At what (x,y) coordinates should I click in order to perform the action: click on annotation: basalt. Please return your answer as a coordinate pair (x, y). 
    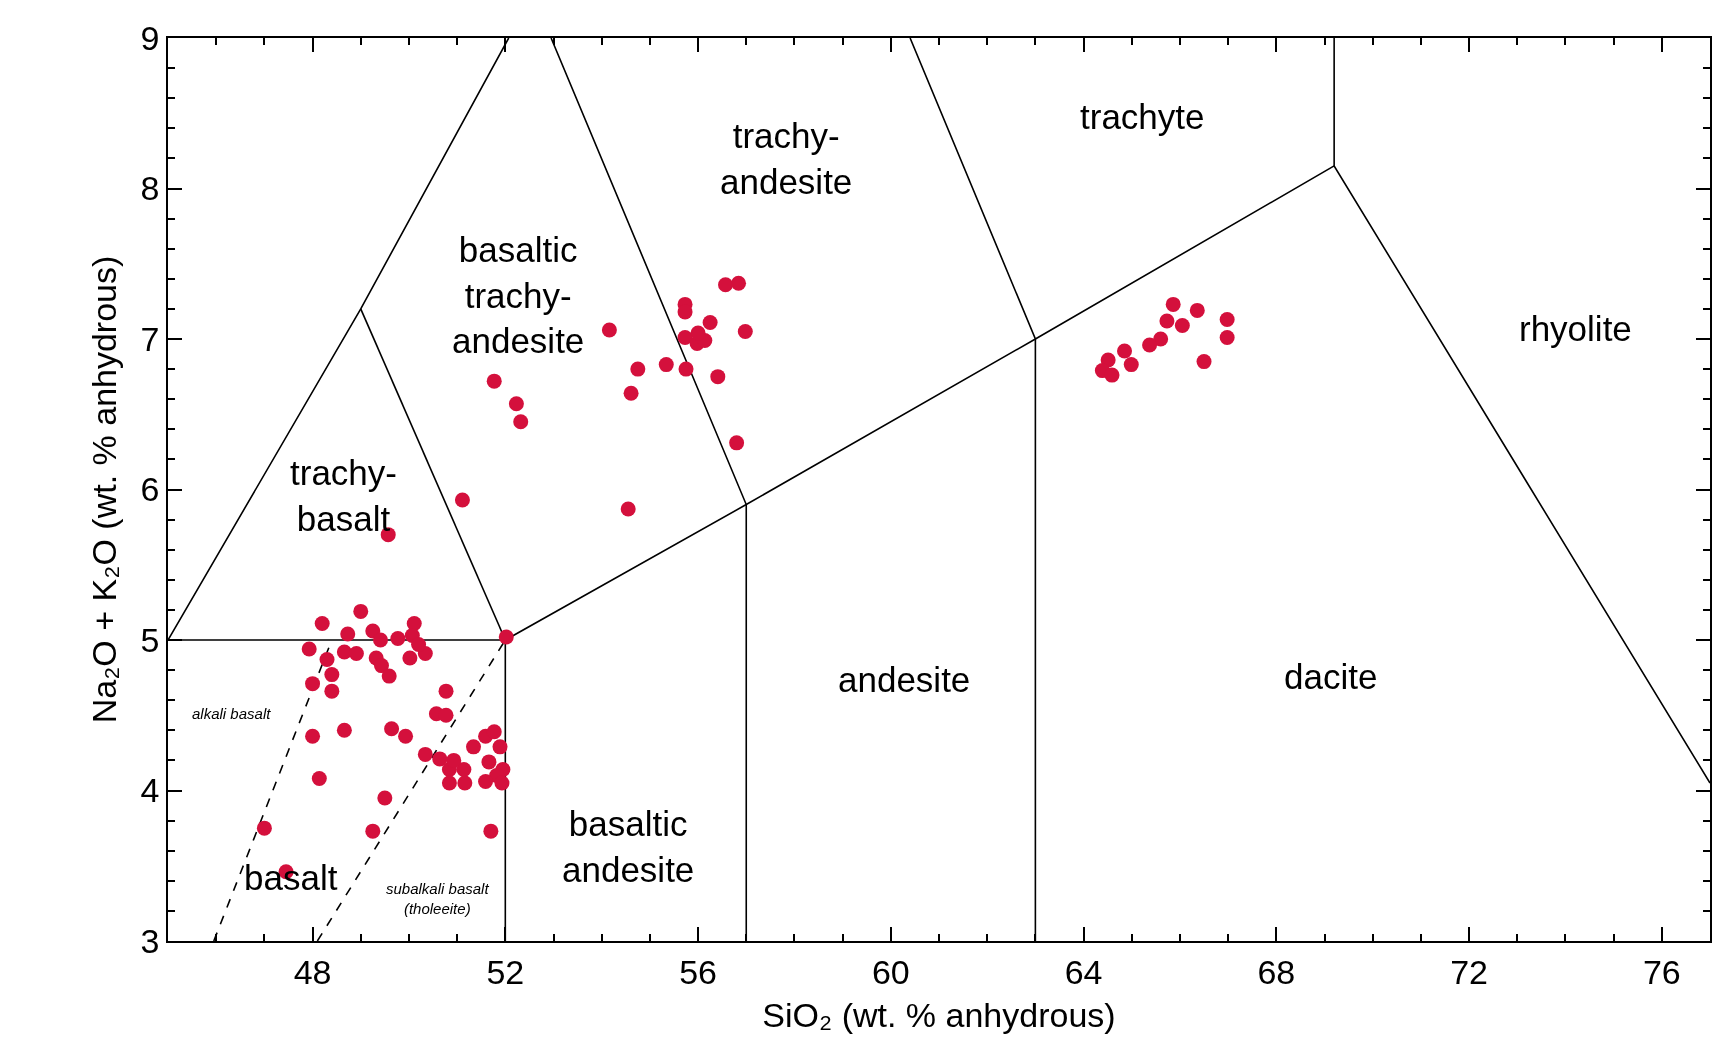
    Looking at the image, I should click on (291, 877).